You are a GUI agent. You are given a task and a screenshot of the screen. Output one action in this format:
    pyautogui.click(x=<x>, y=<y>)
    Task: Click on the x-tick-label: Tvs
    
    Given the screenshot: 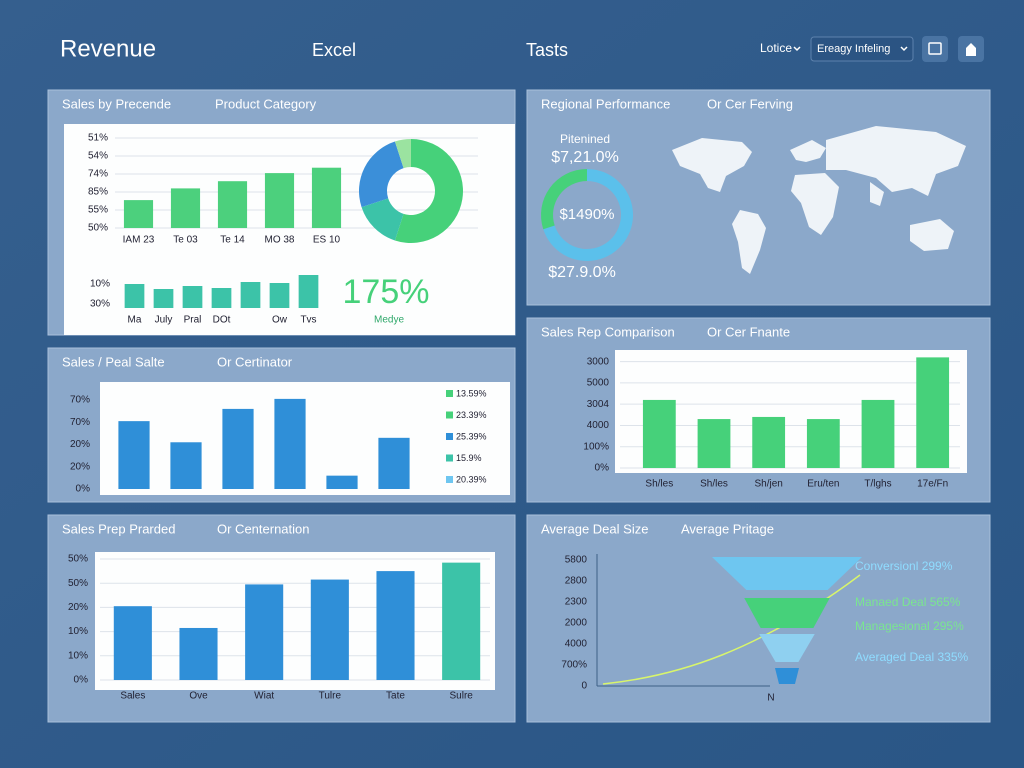 What is the action you would take?
    pyautogui.click(x=308, y=320)
    